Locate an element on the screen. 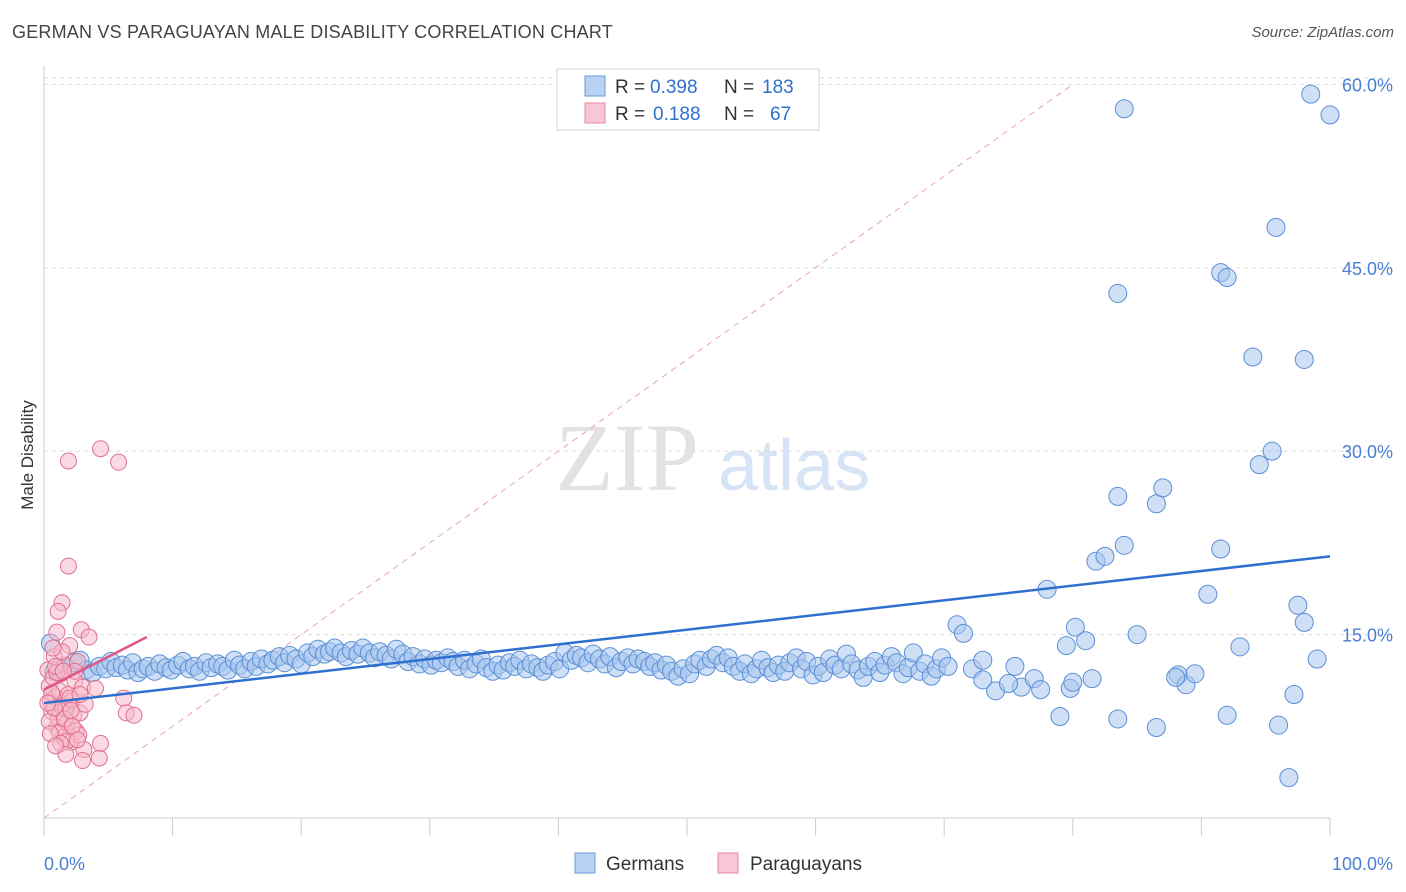  paraguayan-trend-line is located at coordinates (95, 663).